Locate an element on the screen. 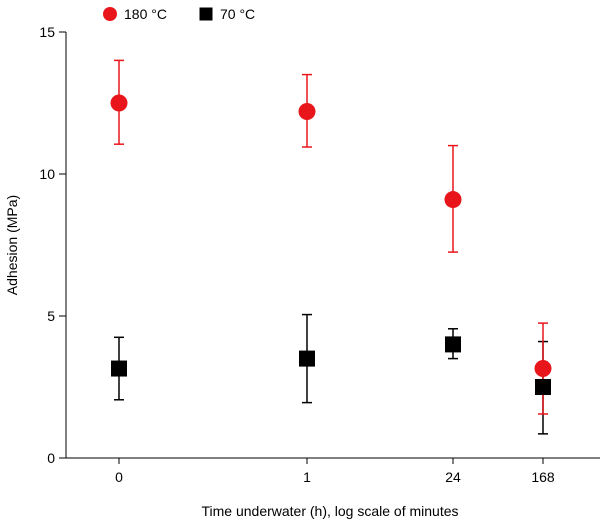  x-tick-label: 1 is located at coordinates (307, 477).